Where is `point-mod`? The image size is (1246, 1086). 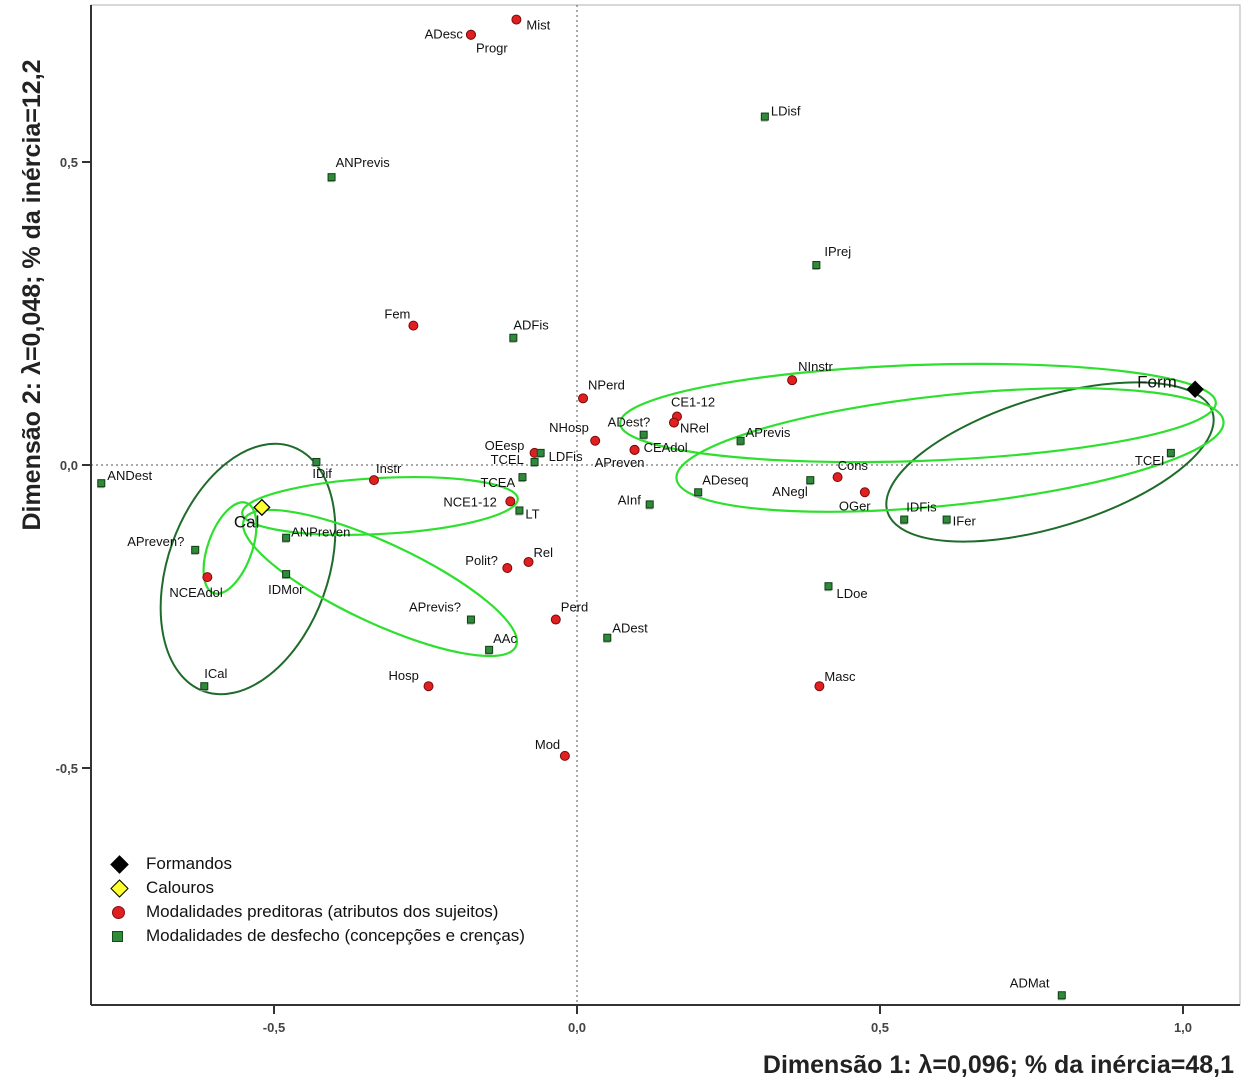
point-mod is located at coordinates (564, 755).